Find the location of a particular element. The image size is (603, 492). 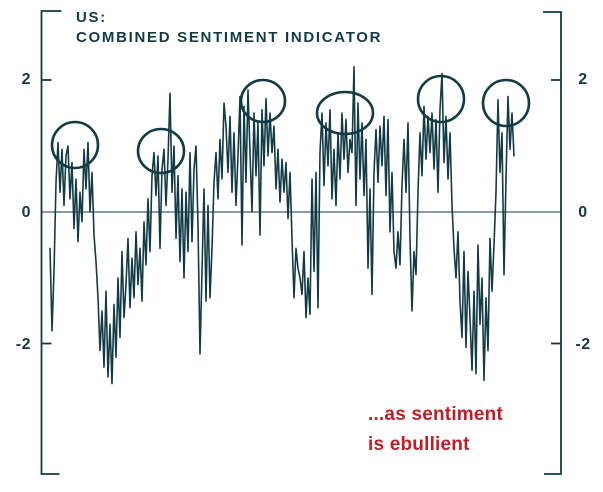

y-axis-label-right-0: 0 is located at coordinates (583, 212).